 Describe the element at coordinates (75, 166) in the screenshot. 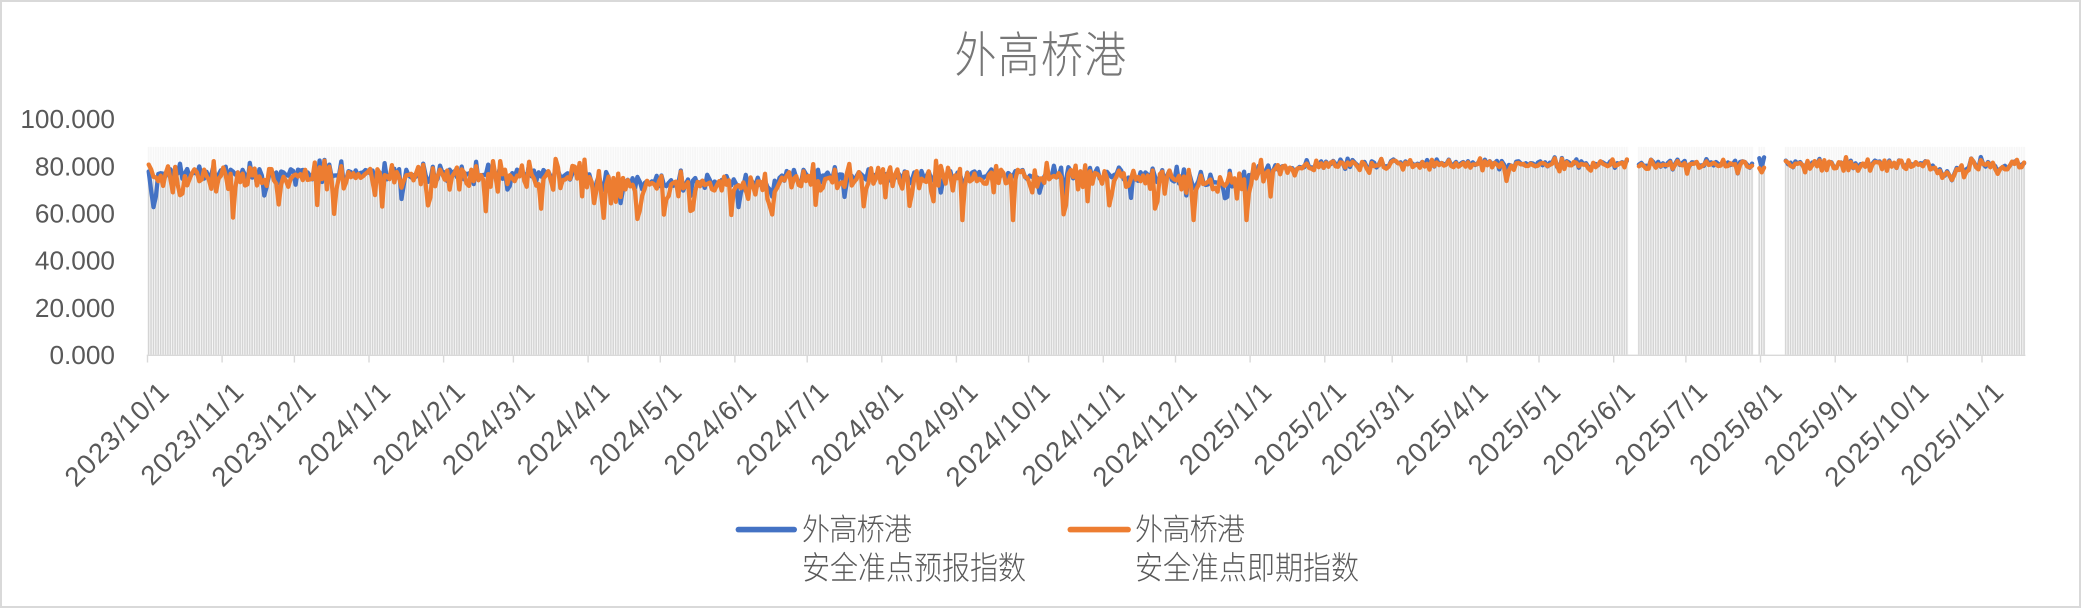

I see `svg-text: 80.000` at that location.